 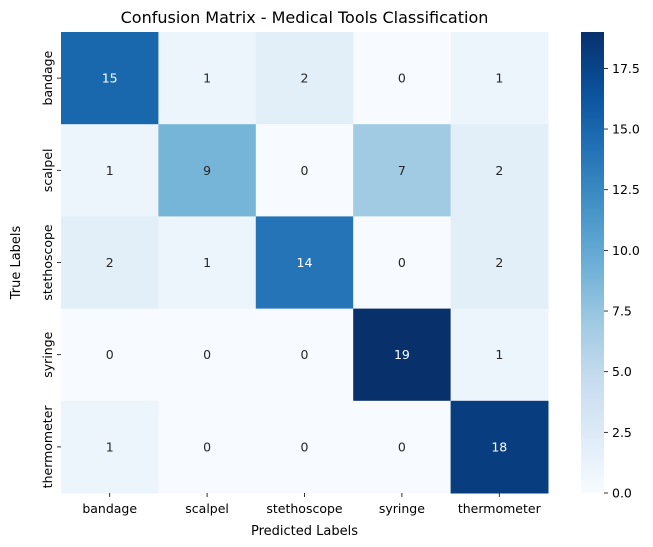 What do you see at coordinates (626, 250) in the screenshot?
I see `colorbar-tick-label: 10.0` at bounding box center [626, 250].